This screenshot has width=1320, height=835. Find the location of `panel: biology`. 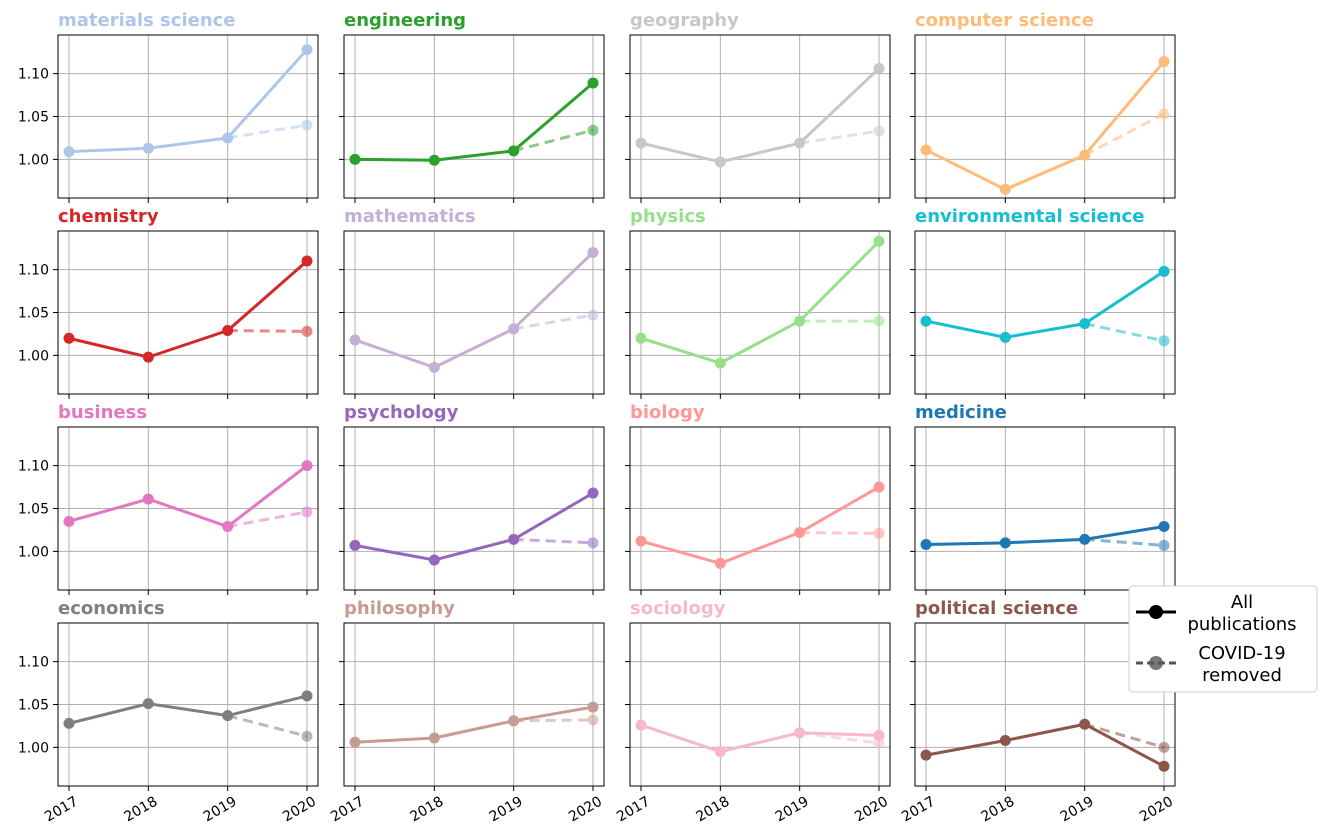

panel: biology is located at coordinates (758, 498).